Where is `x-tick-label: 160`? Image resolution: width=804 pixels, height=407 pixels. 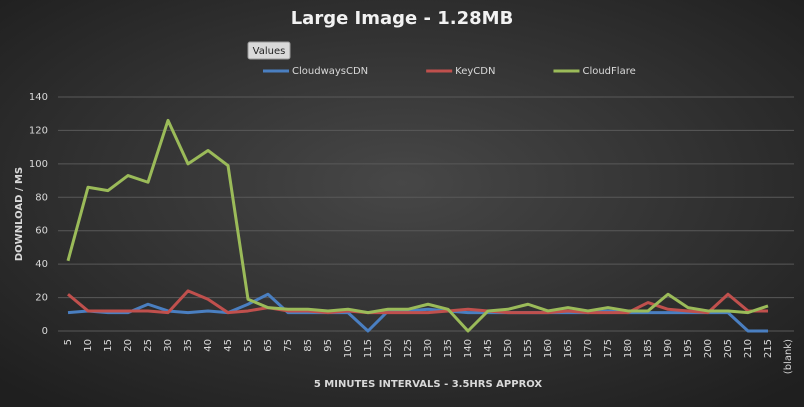 x-tick-label: 160 is located at coordinates (548, 348).